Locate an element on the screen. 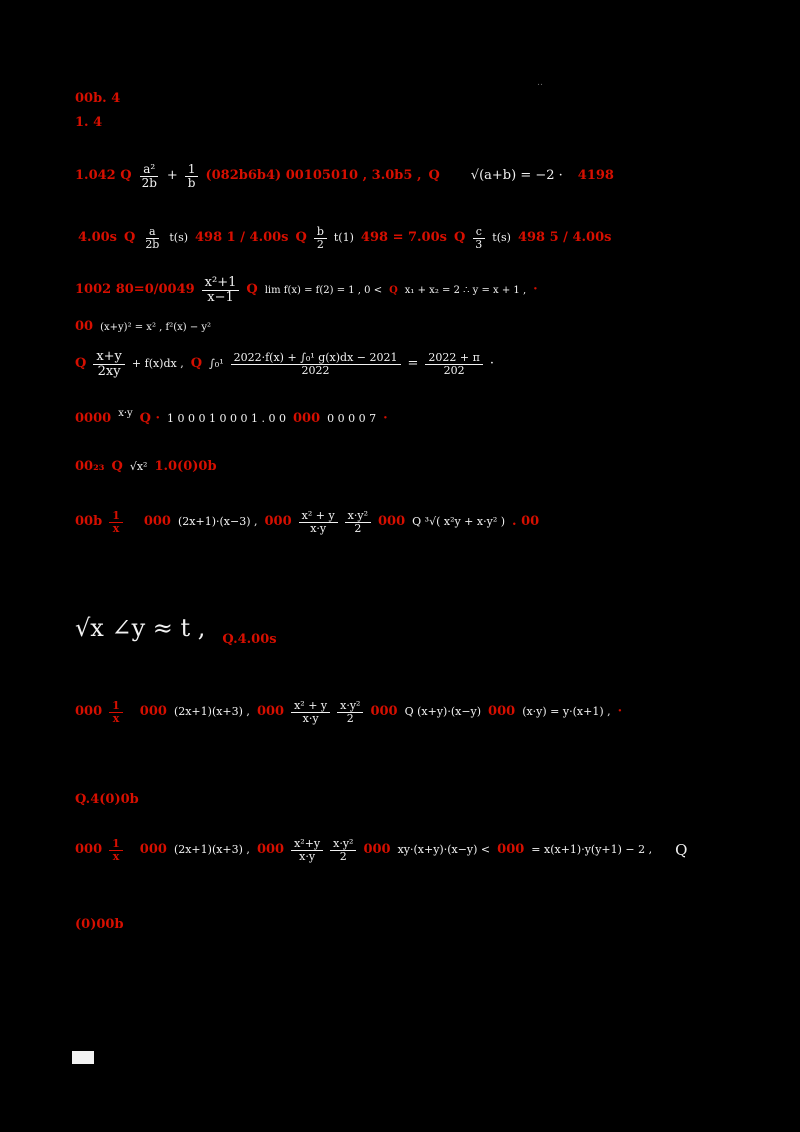 The height and width of the screenshot is (1132, 800). footer-page-mark is located at coordinates (83, 1057).